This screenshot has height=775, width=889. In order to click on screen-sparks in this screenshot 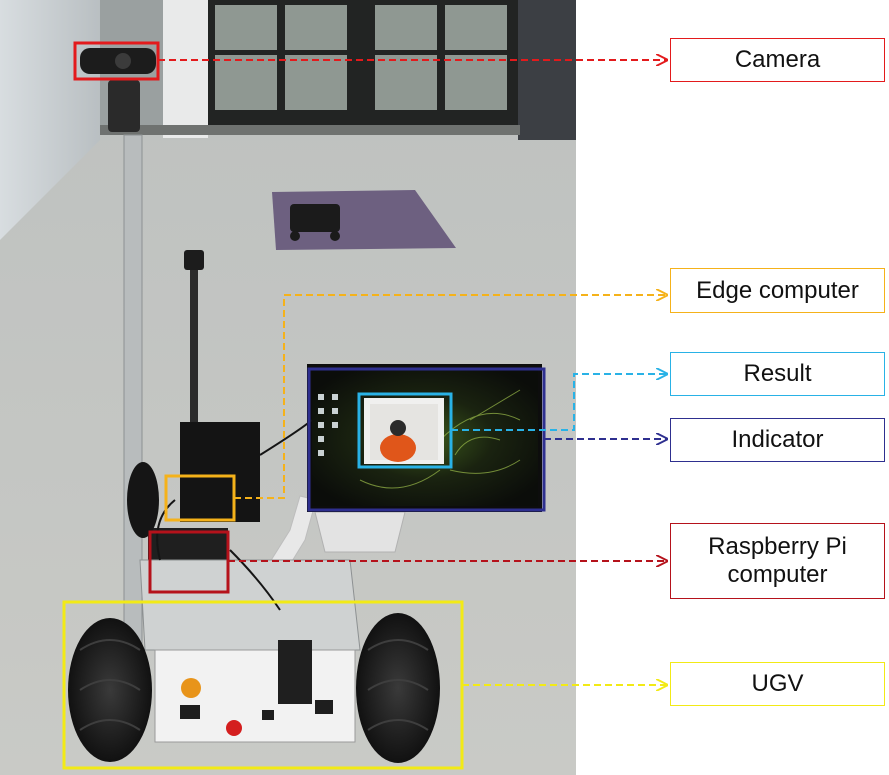, I will do `click(440, 439)`.